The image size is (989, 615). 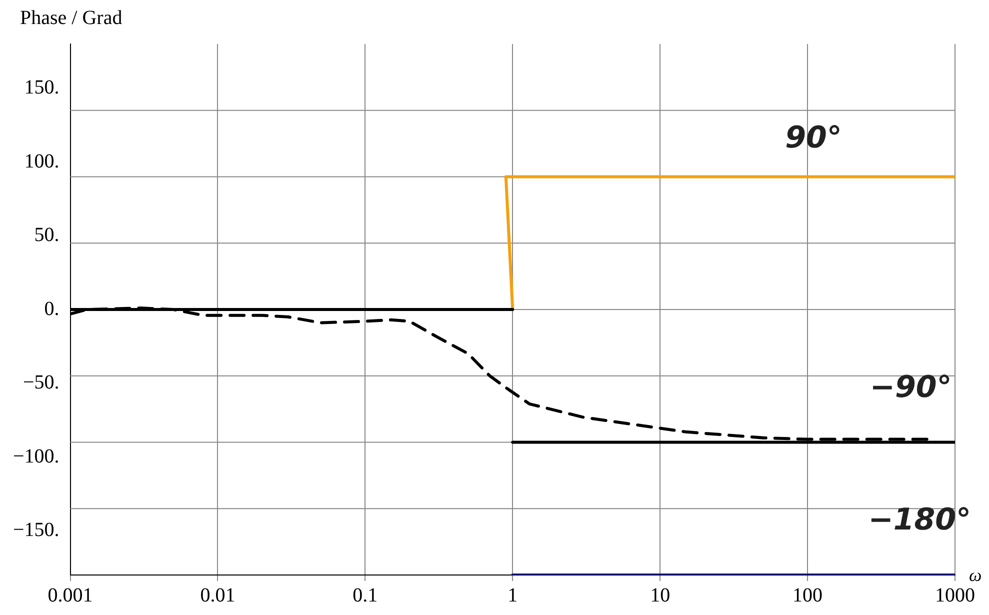 What do you see at coordinates (660, 595) in the screenshot?
I see `x-tick-label: 10` at bounding box center [660, 595].